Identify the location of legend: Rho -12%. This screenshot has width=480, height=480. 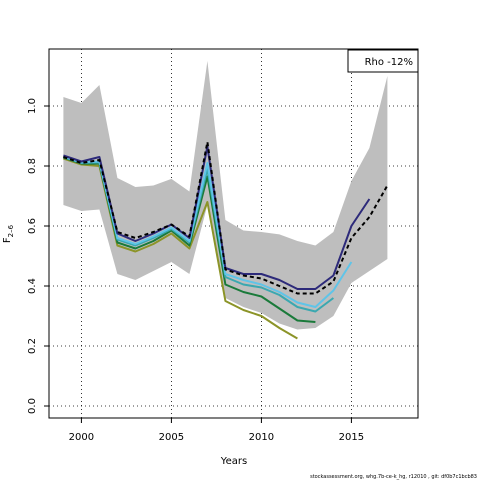
(383, 61).